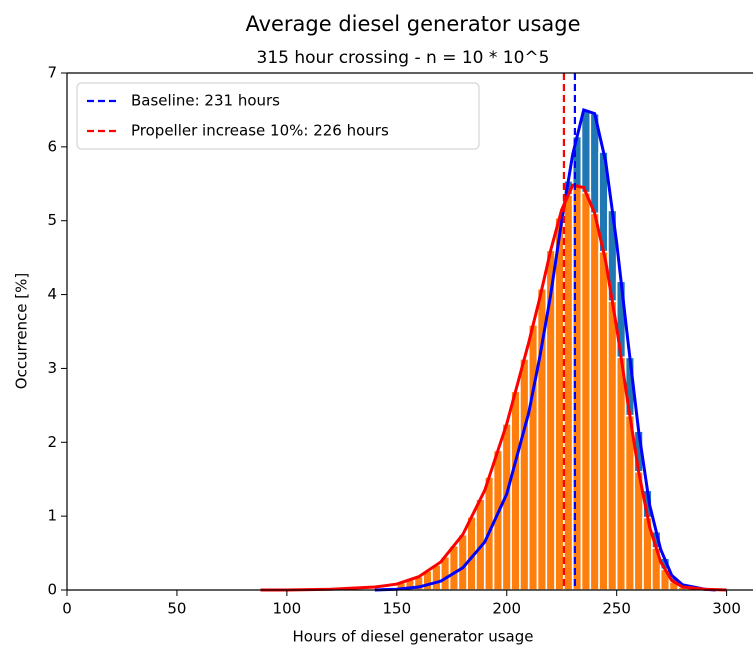  What do you see at coordinates (52, 294) in the screenshot?
I see `y-tick-label: 4` at bounding box center [52, 294].